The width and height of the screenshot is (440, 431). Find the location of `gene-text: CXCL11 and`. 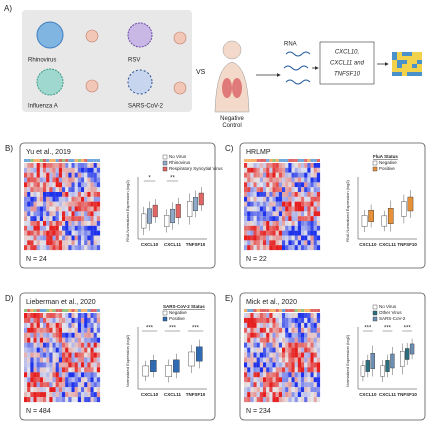

gene-text: CXCL11 and is located at coordinates (347, 64).